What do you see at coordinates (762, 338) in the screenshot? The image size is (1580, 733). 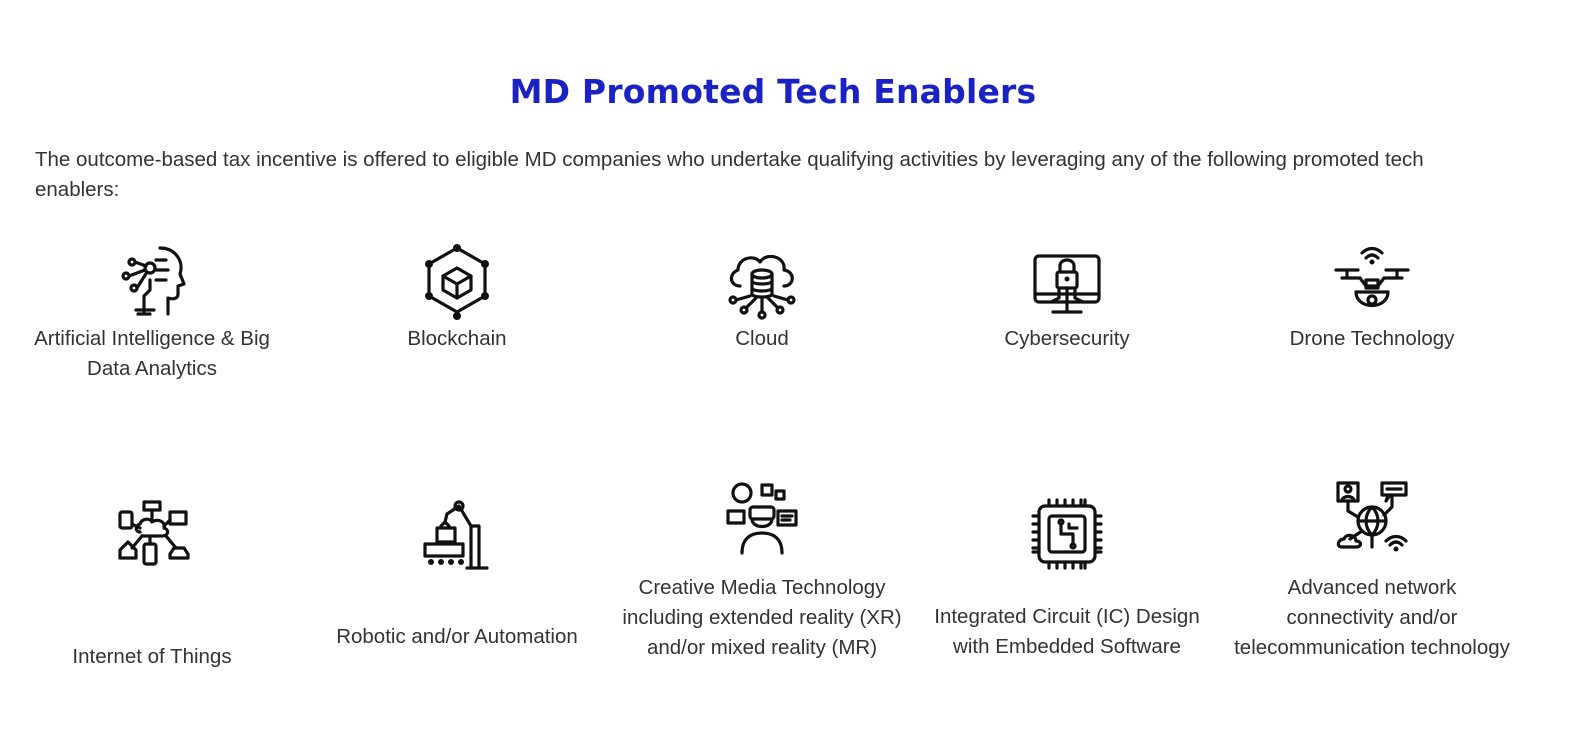 I see `enabler-label: Cloud` at bounding box center [762, 338].